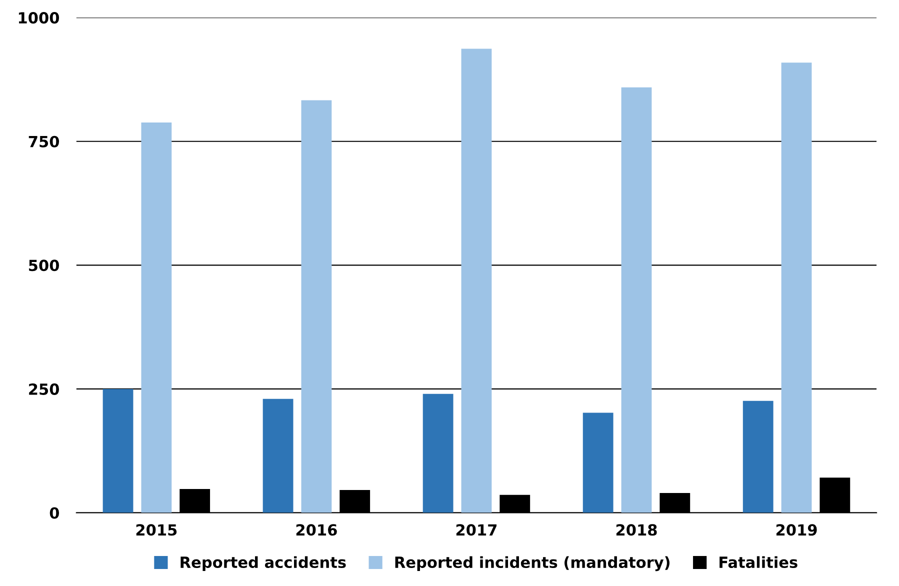 This screenshot has width=899, height=586. I want to click on x-tick-label: 2015, so click(156, 530).